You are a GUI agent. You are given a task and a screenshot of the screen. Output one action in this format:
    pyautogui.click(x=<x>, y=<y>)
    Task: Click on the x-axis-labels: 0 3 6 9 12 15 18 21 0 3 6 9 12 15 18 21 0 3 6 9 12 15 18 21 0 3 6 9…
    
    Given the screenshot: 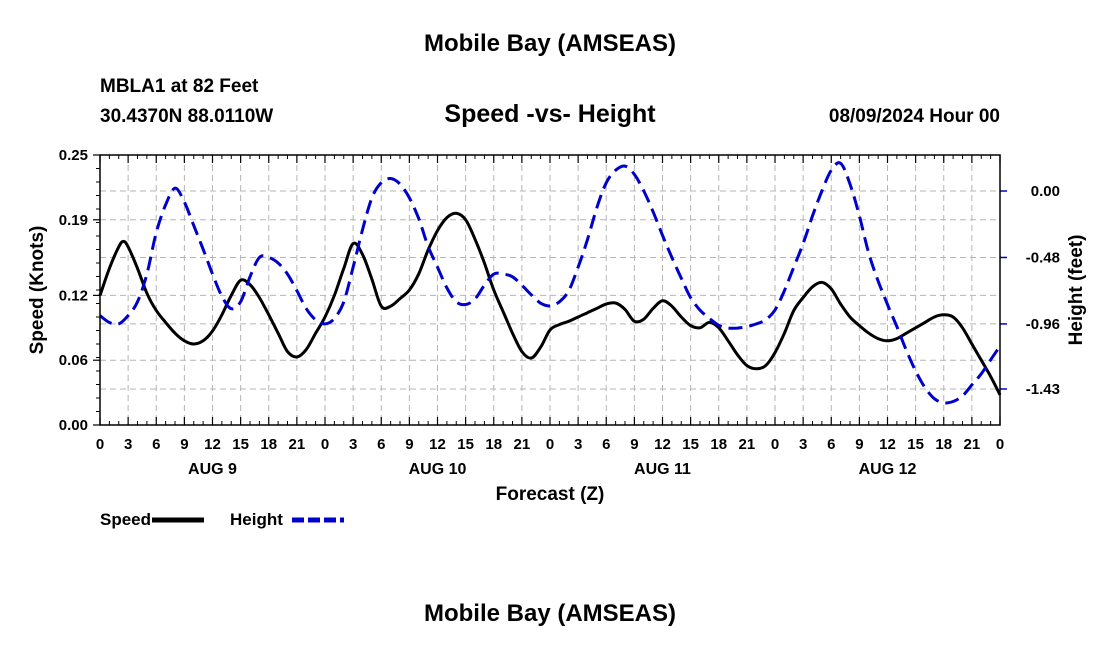 What is the action you would take?
    pyautogui.click(x=550, y=457)
    